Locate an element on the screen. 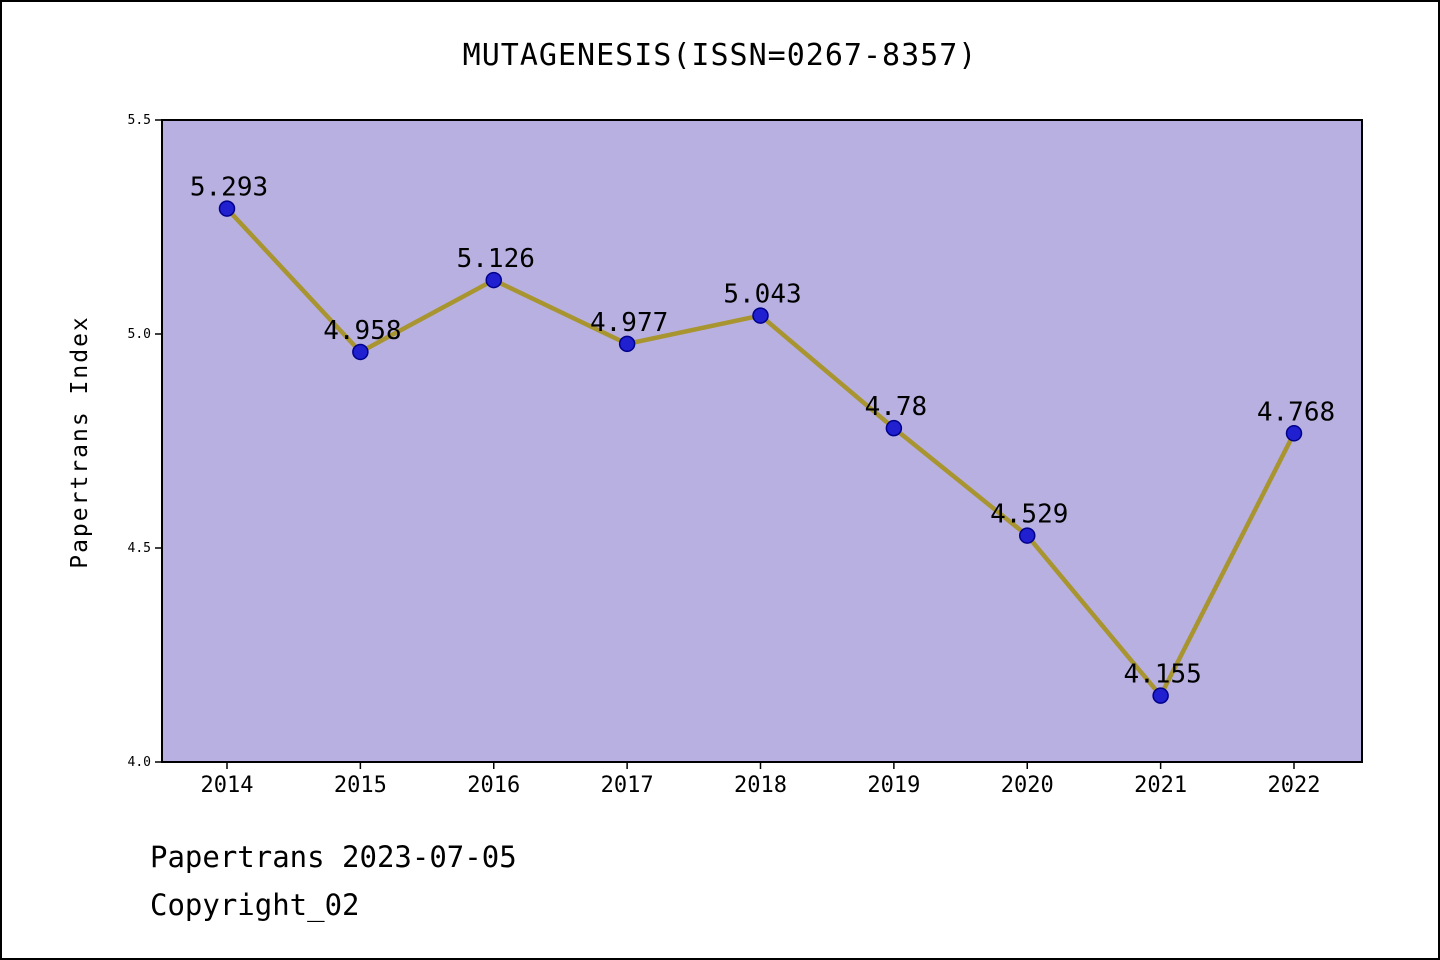 This screenshot has height=960, width=1440. svg-text: 2015 is located at coordinates (360, 785).